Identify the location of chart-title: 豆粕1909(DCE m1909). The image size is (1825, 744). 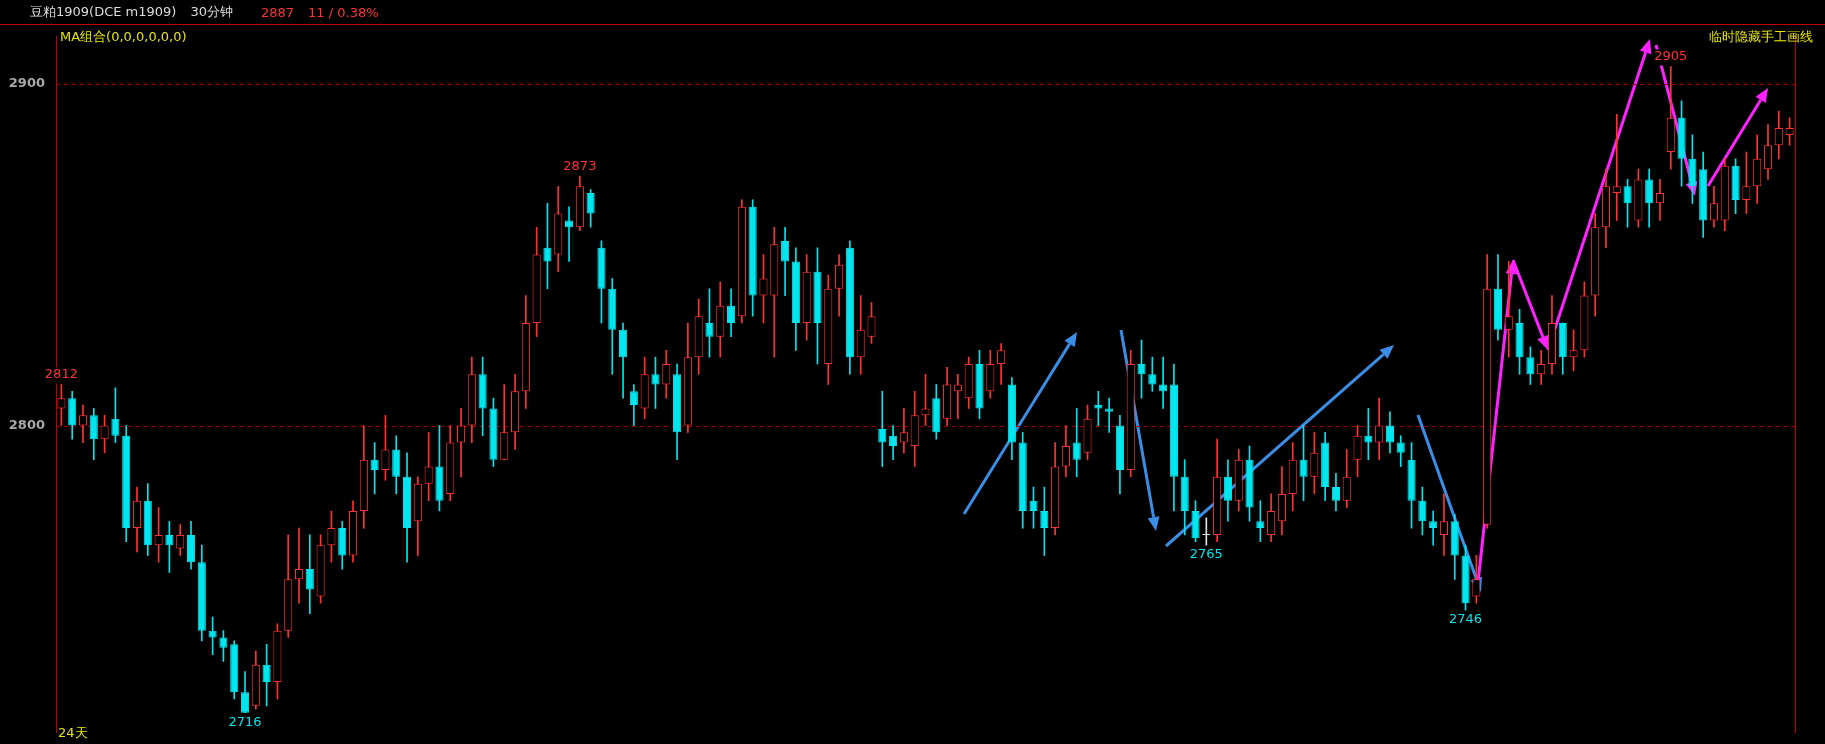
(103, 12).